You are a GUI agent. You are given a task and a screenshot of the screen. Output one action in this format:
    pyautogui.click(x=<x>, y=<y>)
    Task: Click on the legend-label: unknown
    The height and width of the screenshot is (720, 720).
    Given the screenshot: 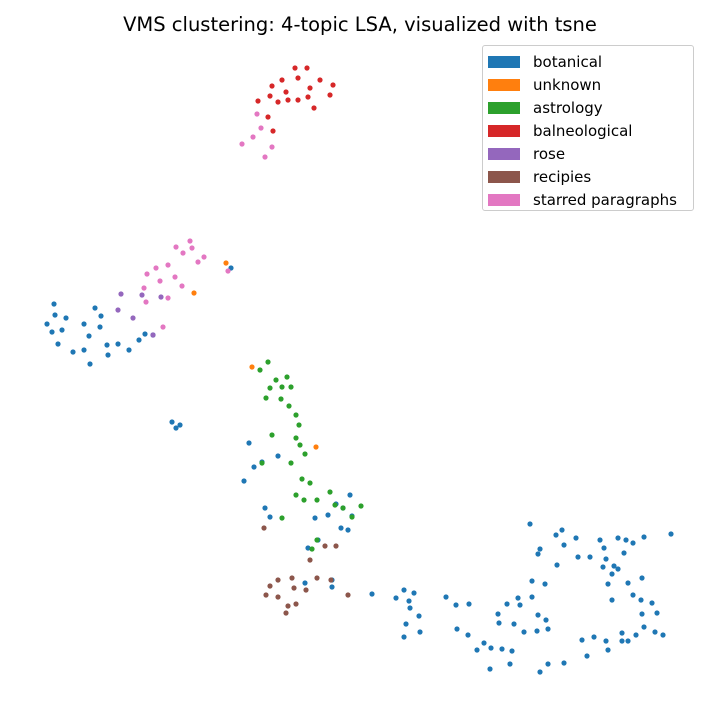 What is the action you would take?
    pyautogui.click(x=567, y=84)
    